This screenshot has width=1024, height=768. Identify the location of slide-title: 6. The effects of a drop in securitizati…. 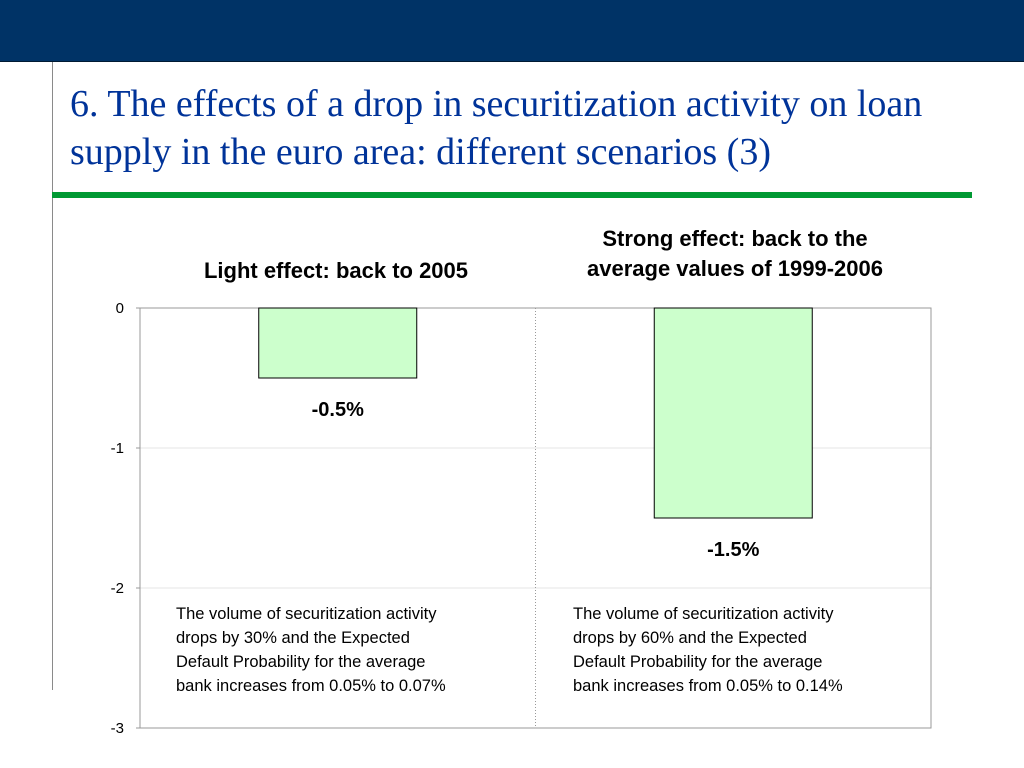
(496, 128).